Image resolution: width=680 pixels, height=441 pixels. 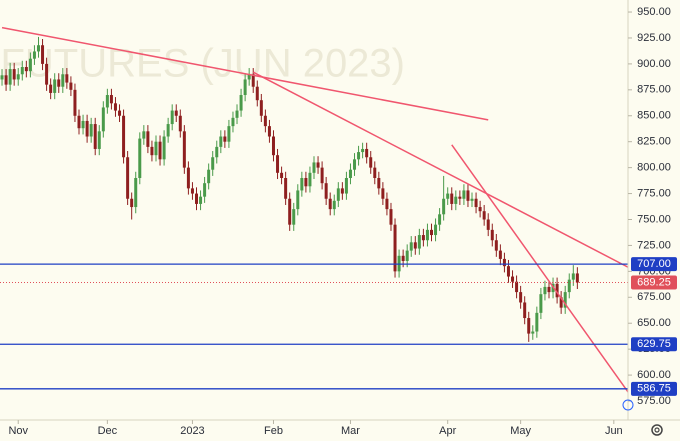 I want to click on settings-button, so click(x=657, y=430).